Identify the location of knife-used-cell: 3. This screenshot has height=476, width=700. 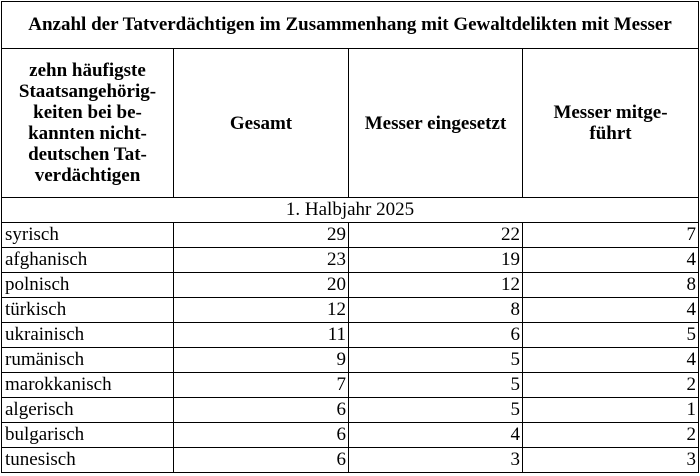
(435, 460).